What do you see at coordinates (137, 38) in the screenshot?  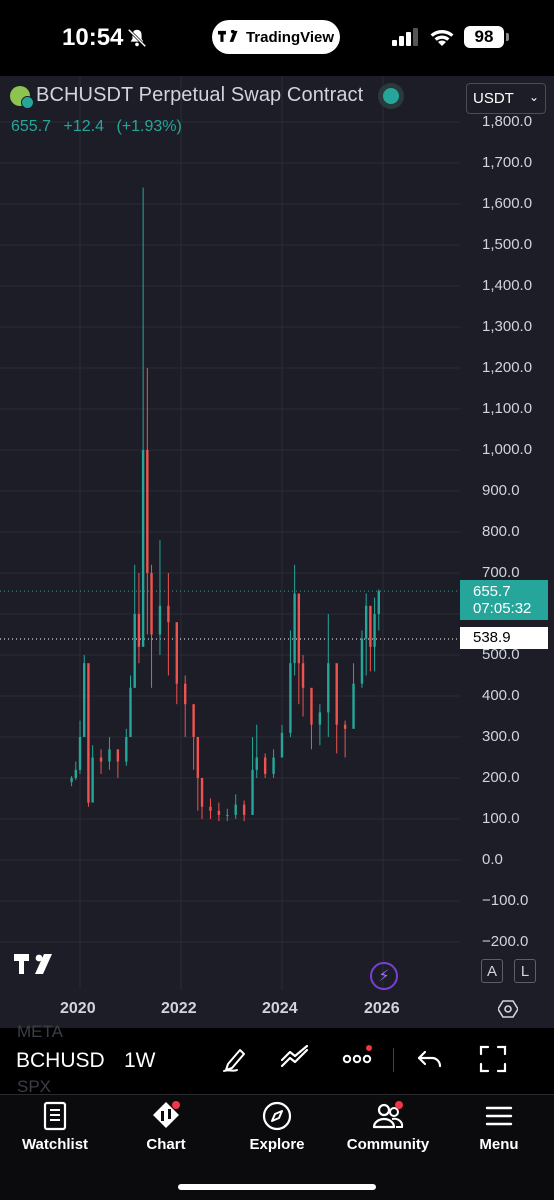 I see `bell-muted-icon` at bounding box center [137, 38].